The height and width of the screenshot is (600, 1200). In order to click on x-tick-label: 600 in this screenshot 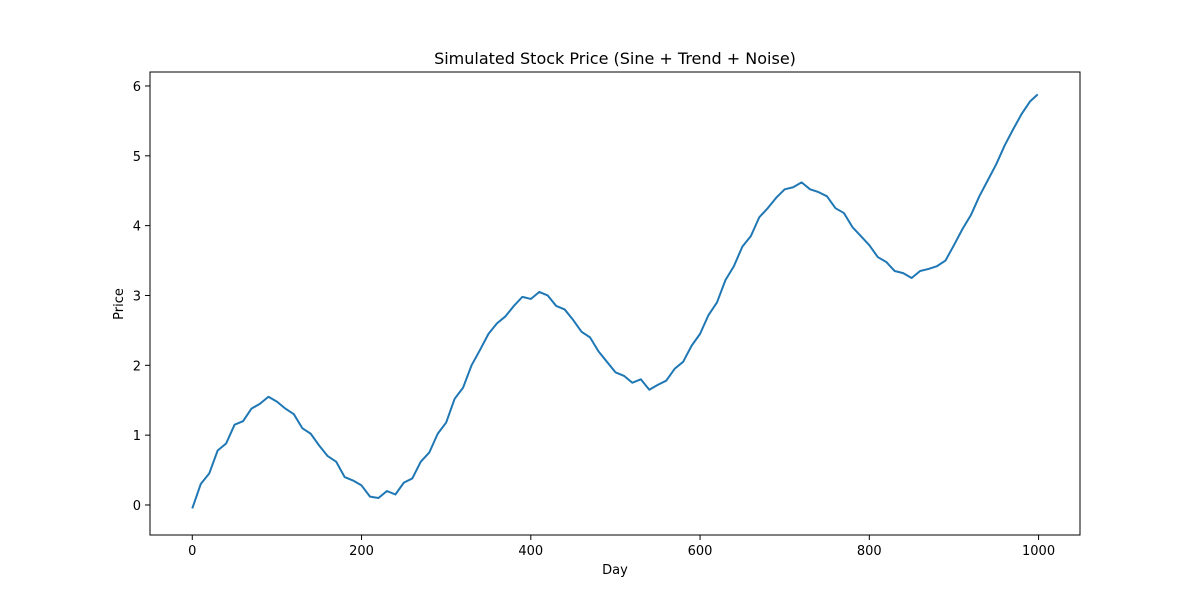, I will do `click(700, 551)`.